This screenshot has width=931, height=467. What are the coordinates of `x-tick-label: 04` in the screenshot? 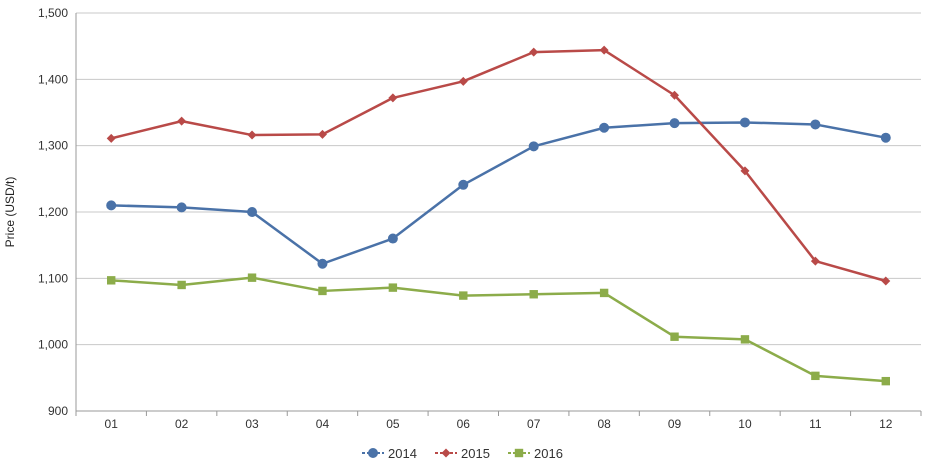 It's located at (323, 424).